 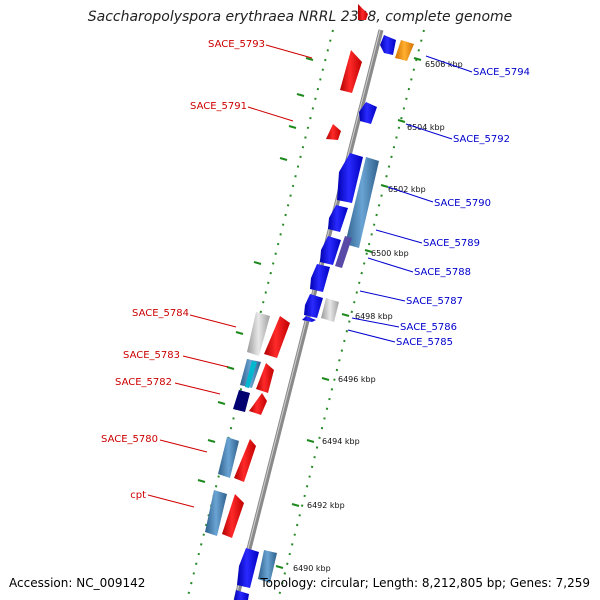 I want to click on gene-label: SACE_5780, so click(x=129, y=439).